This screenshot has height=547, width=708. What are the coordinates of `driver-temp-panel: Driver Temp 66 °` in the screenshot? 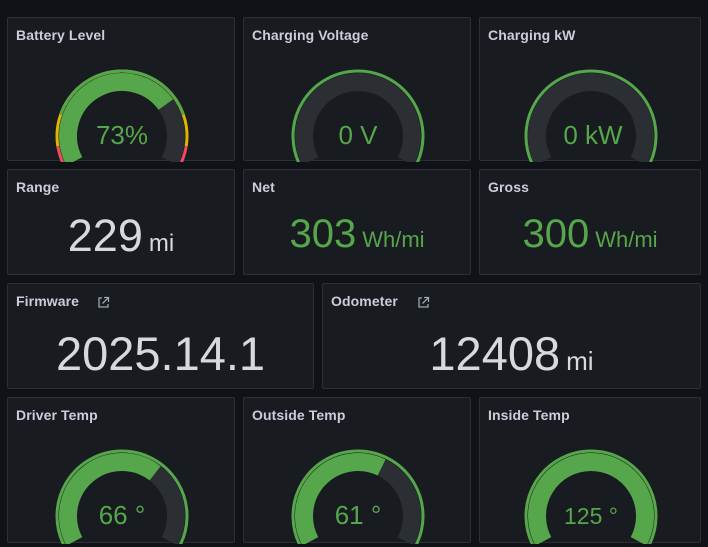 It's located at (121, 470).